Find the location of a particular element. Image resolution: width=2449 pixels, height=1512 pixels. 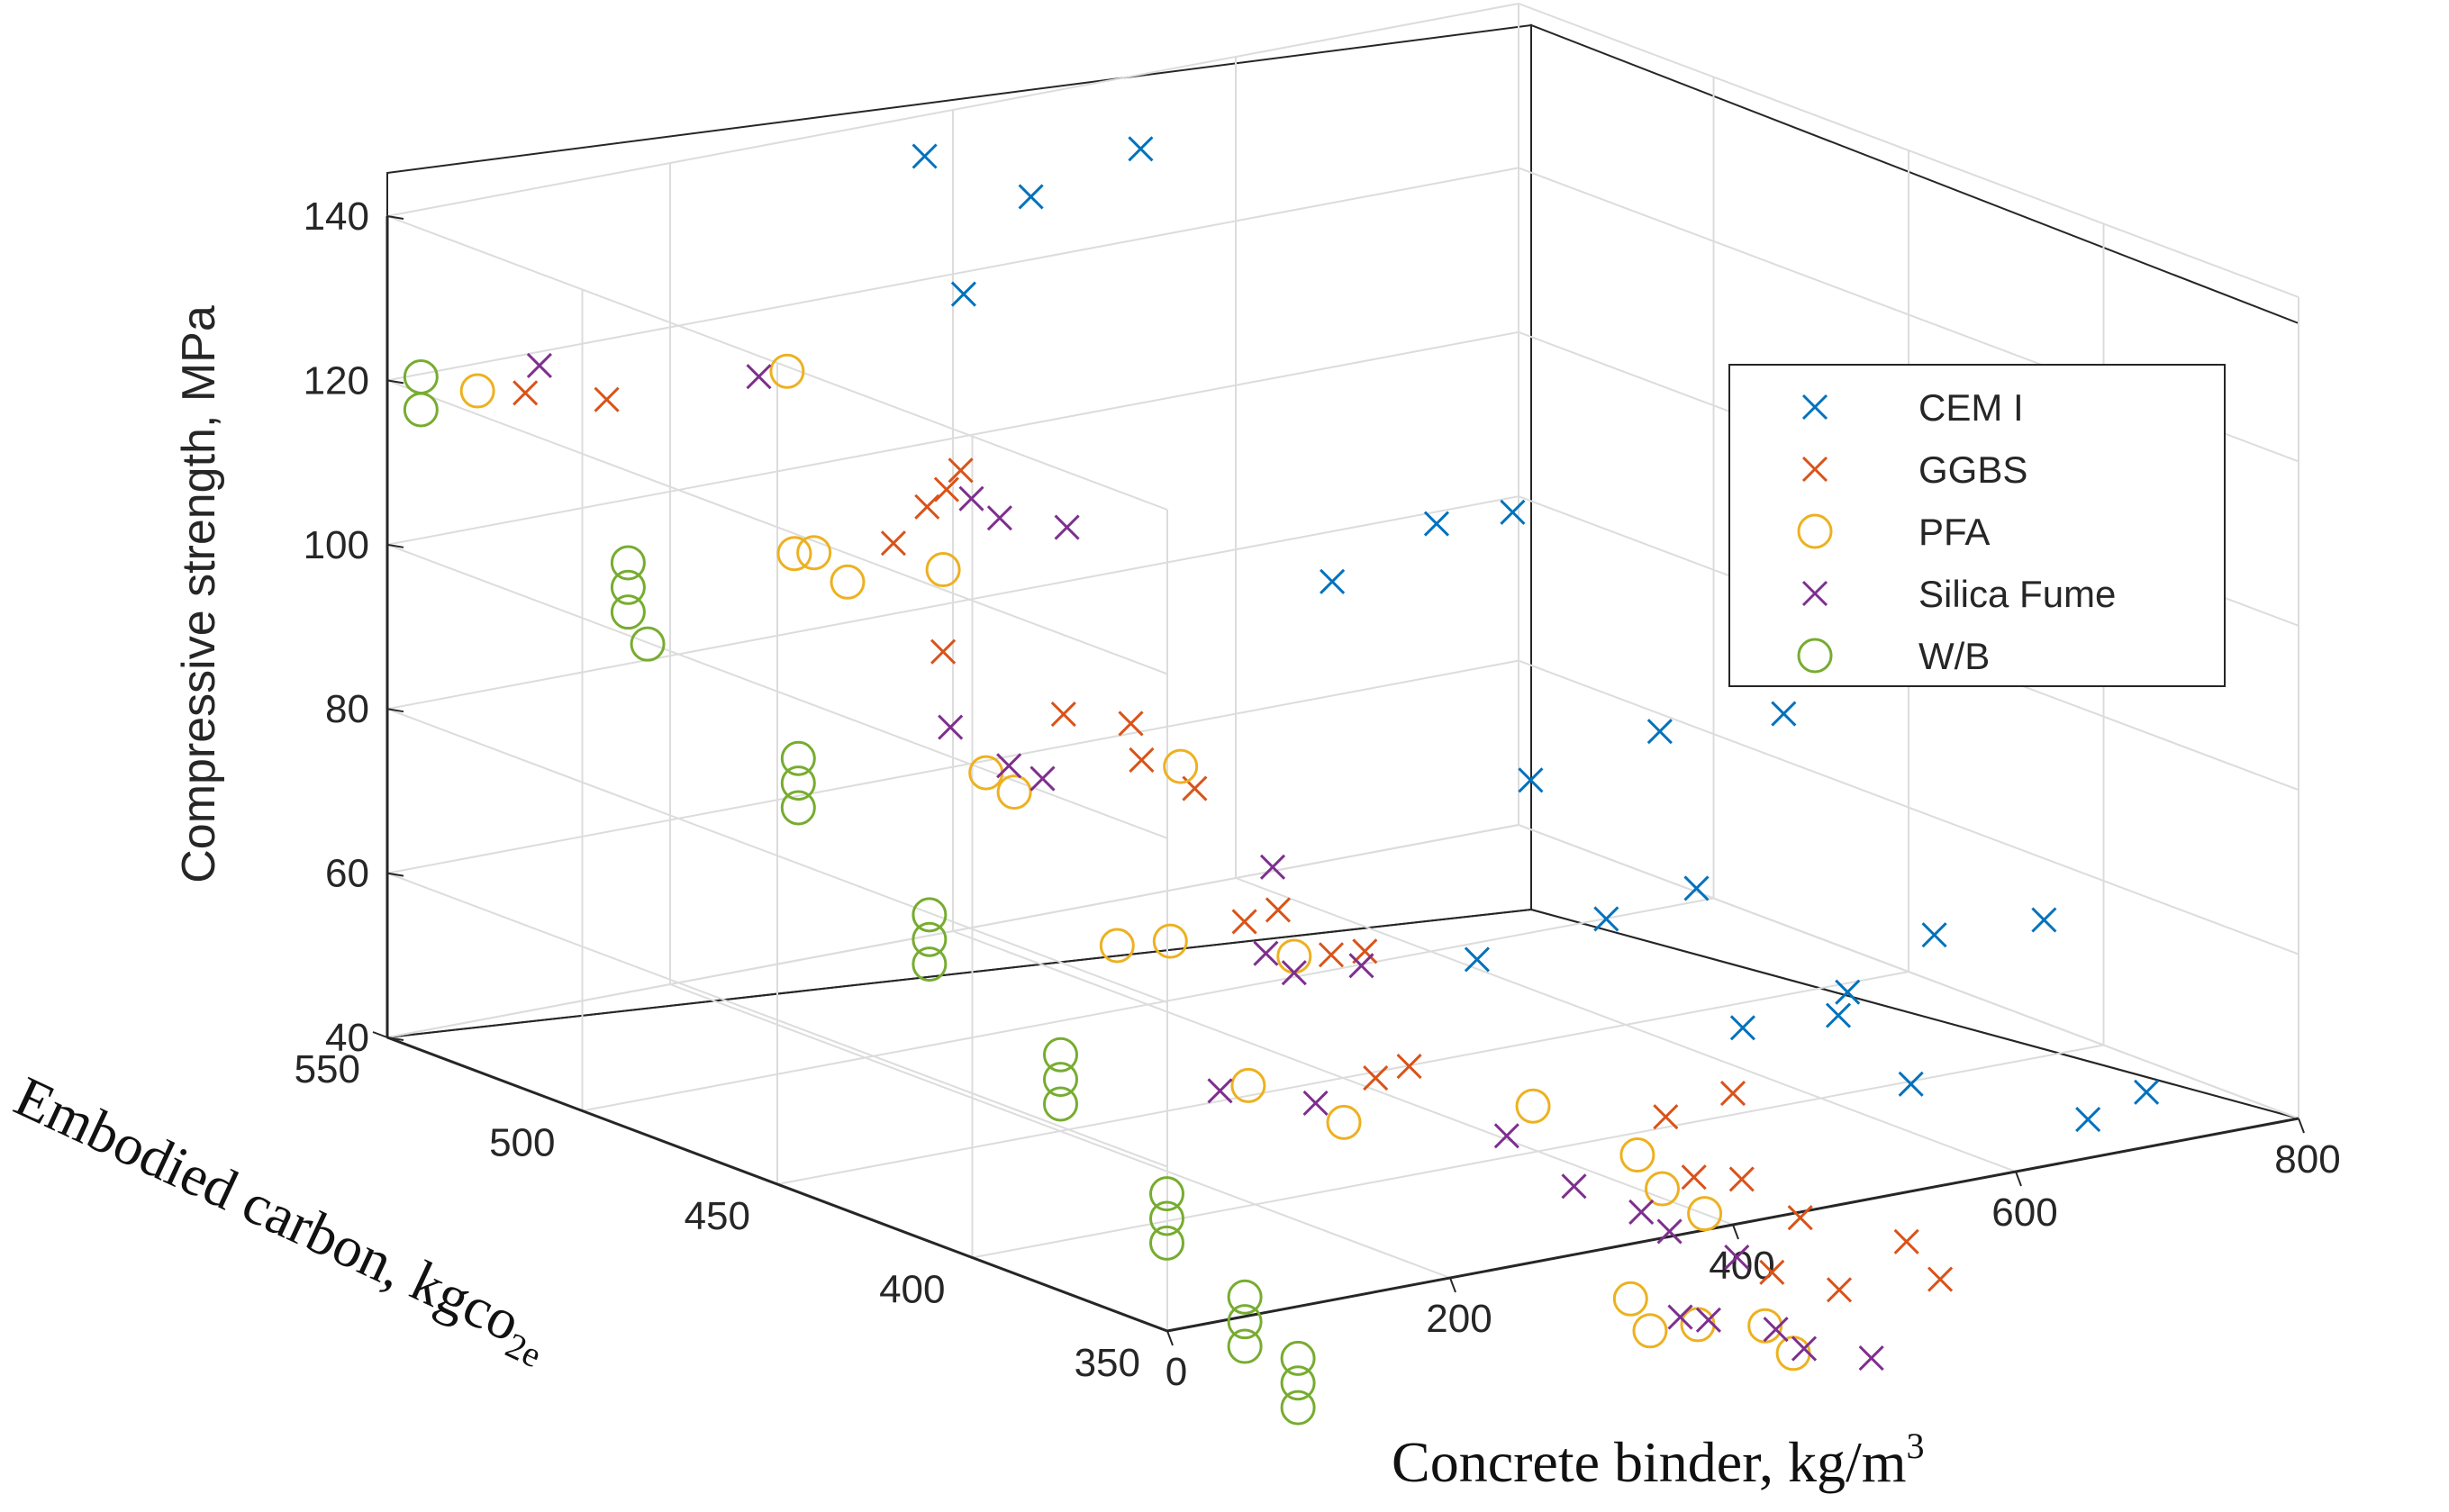

legend: CEM I GGBS PFA Silica Fume W/B is located at coordinates (1977, 525).